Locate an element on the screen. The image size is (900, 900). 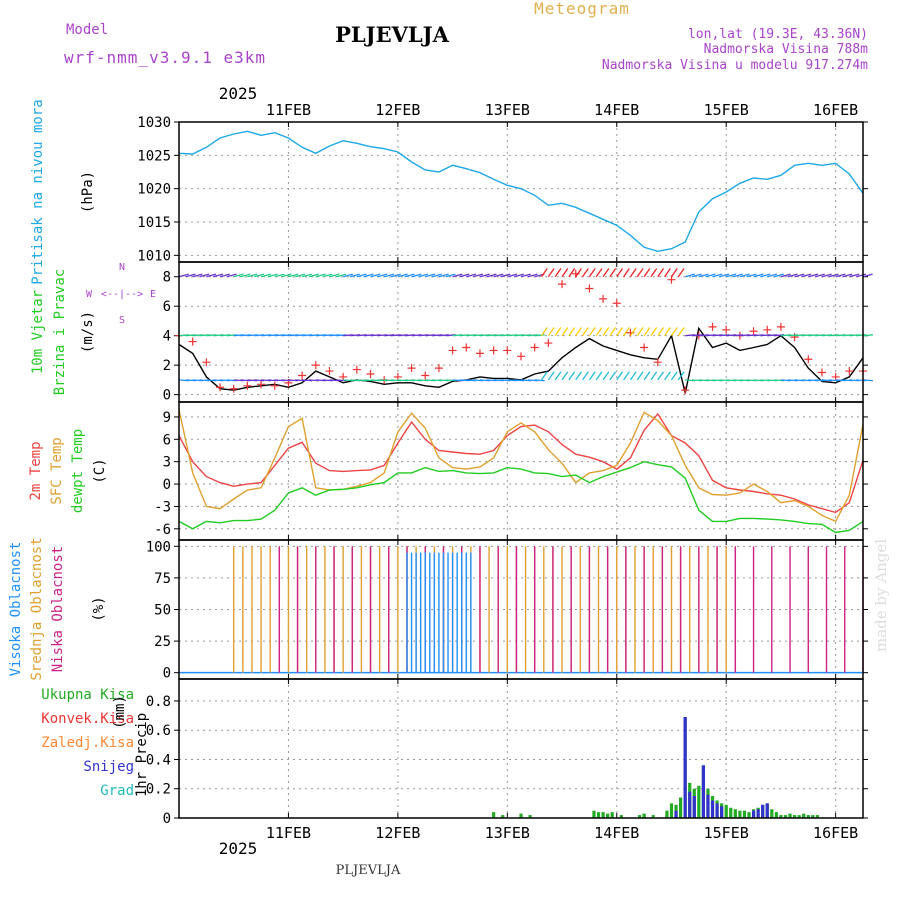
y-tick-label-precip: 0.2 is located at coordinates (158, 790).